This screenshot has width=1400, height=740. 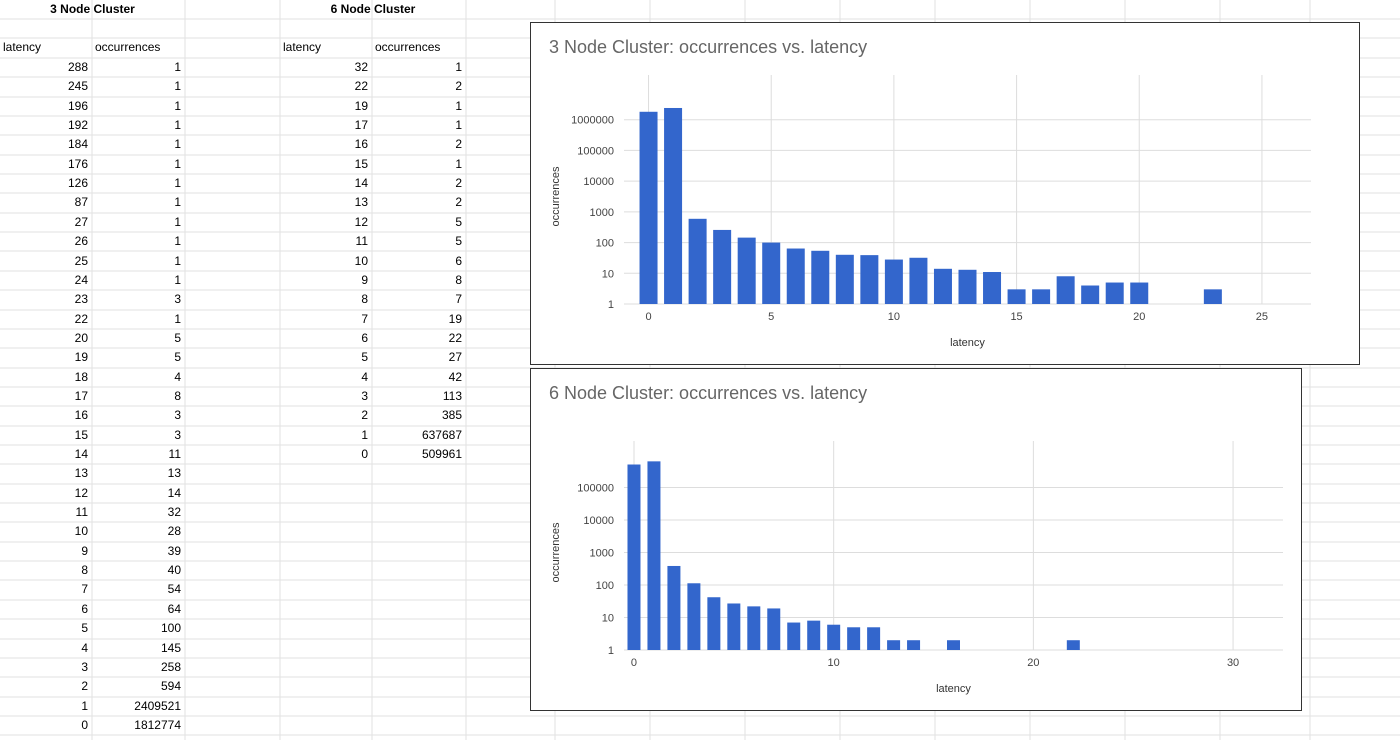 What do you see at coordinates (174, 454) in the screenshot?
I see `cell-occurrences: 11` at bounding box center [174, 454].